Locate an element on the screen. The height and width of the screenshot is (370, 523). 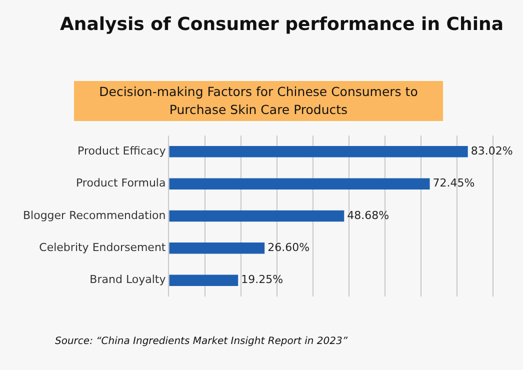
y-tick-label: Brand Loyalty is located at coordinates (128, 279).